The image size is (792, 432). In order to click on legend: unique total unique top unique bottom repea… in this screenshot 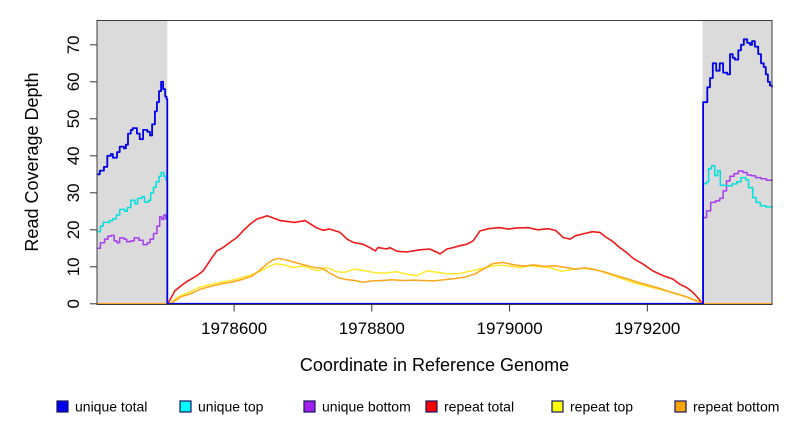, I will do `click(417, 407)`.